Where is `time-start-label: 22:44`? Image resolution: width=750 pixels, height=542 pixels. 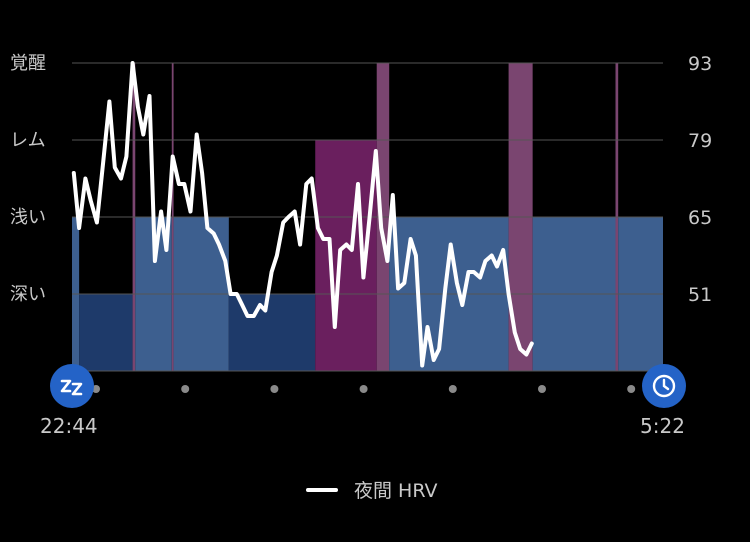
time-start-label: 22:44 is located at coordinates (69, 426).